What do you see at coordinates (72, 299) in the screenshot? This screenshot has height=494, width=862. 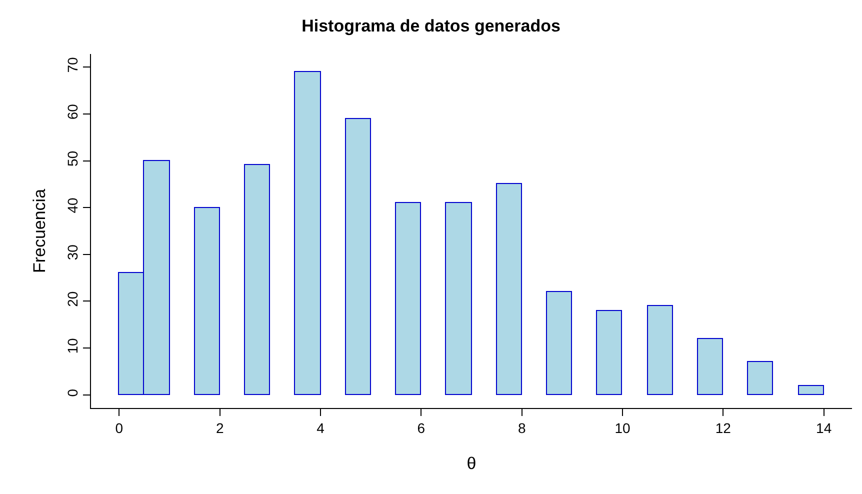 I see `y-tick-label: 20` at bounding box center [72, 299].